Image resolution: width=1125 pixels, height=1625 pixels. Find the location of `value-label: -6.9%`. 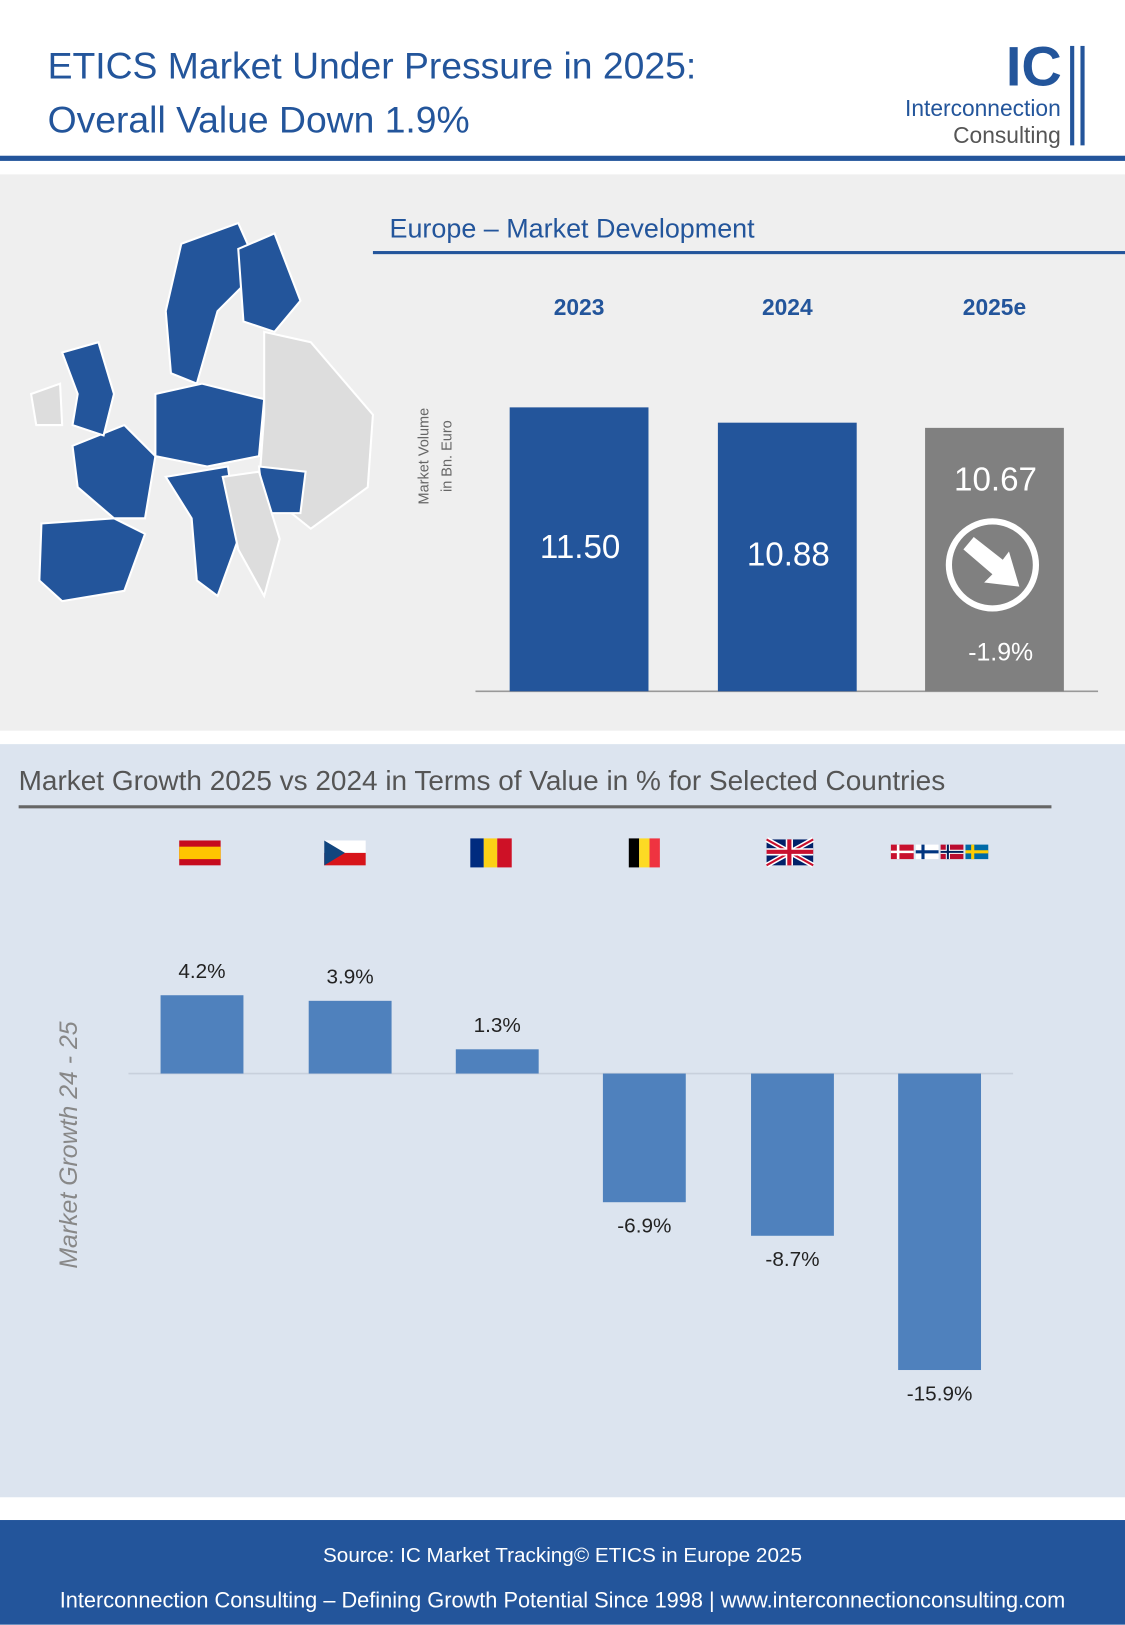

value-label: -6.9% is located at coordinates (644, 1226).